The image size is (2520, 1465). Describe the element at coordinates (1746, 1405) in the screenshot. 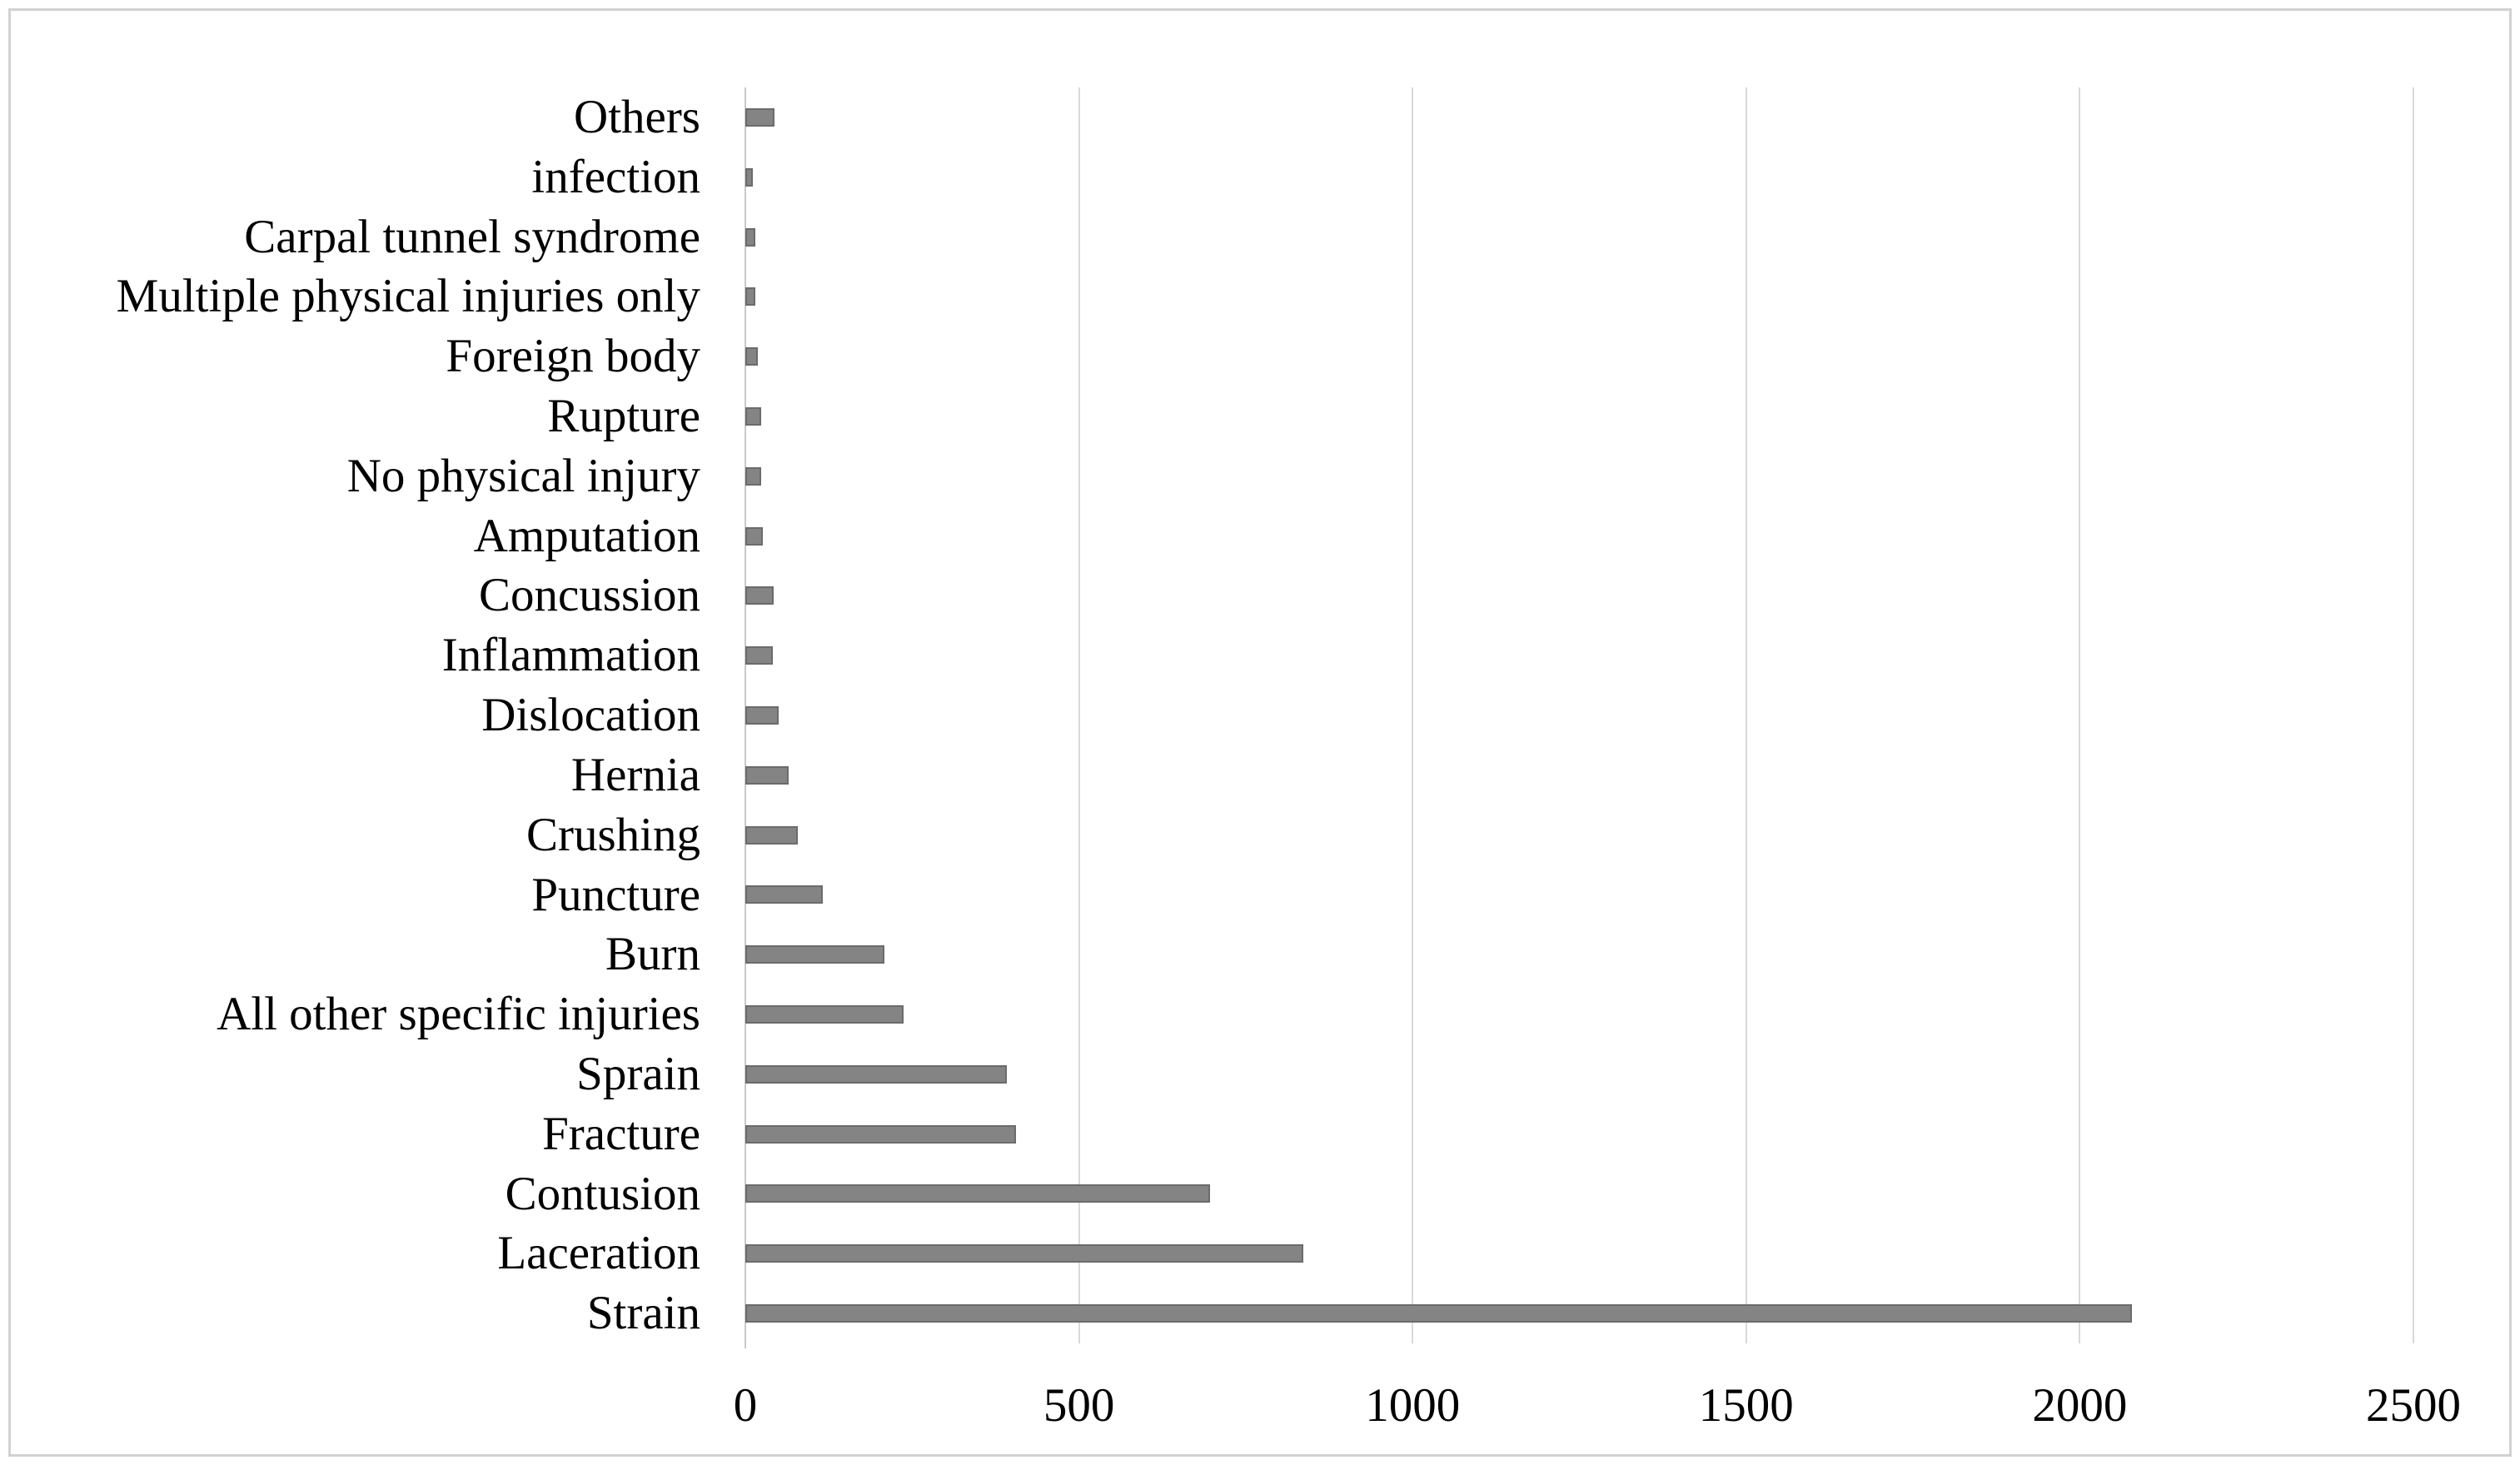

I see `x-tick-label: 1500` at that location.